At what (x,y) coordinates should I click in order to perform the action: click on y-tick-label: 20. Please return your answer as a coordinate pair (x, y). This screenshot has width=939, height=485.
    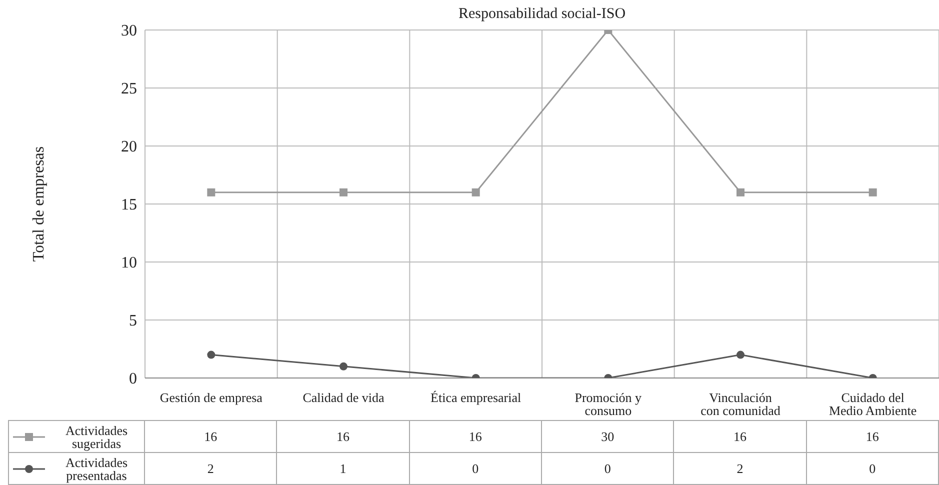
    Looking at the image, I should click on (129, 147).